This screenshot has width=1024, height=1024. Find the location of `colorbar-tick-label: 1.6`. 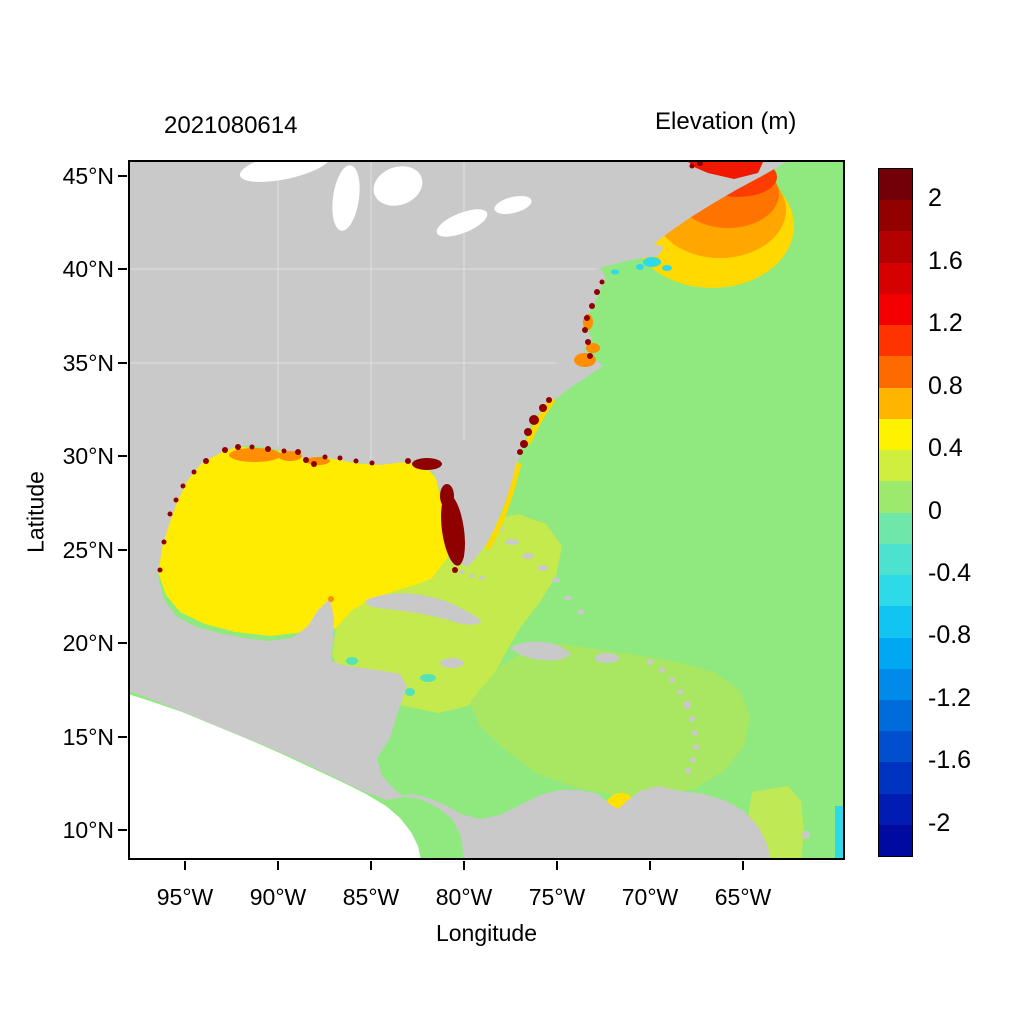

colorbar-tick-label: 1.6 is located at coordinates (945, 260).